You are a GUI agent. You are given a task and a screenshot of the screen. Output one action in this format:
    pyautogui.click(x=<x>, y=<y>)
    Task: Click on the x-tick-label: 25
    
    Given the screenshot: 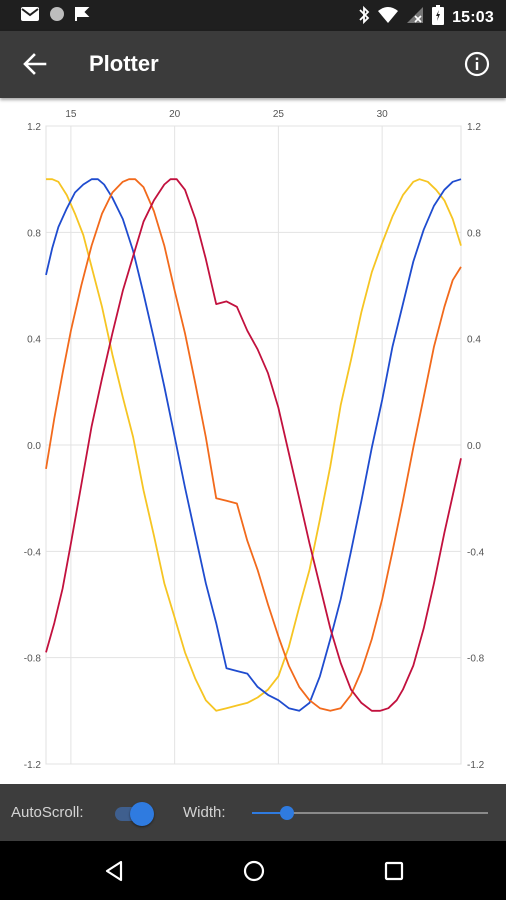 What is the action you would take?
    pyautogui.click(x=279, y=114)
    